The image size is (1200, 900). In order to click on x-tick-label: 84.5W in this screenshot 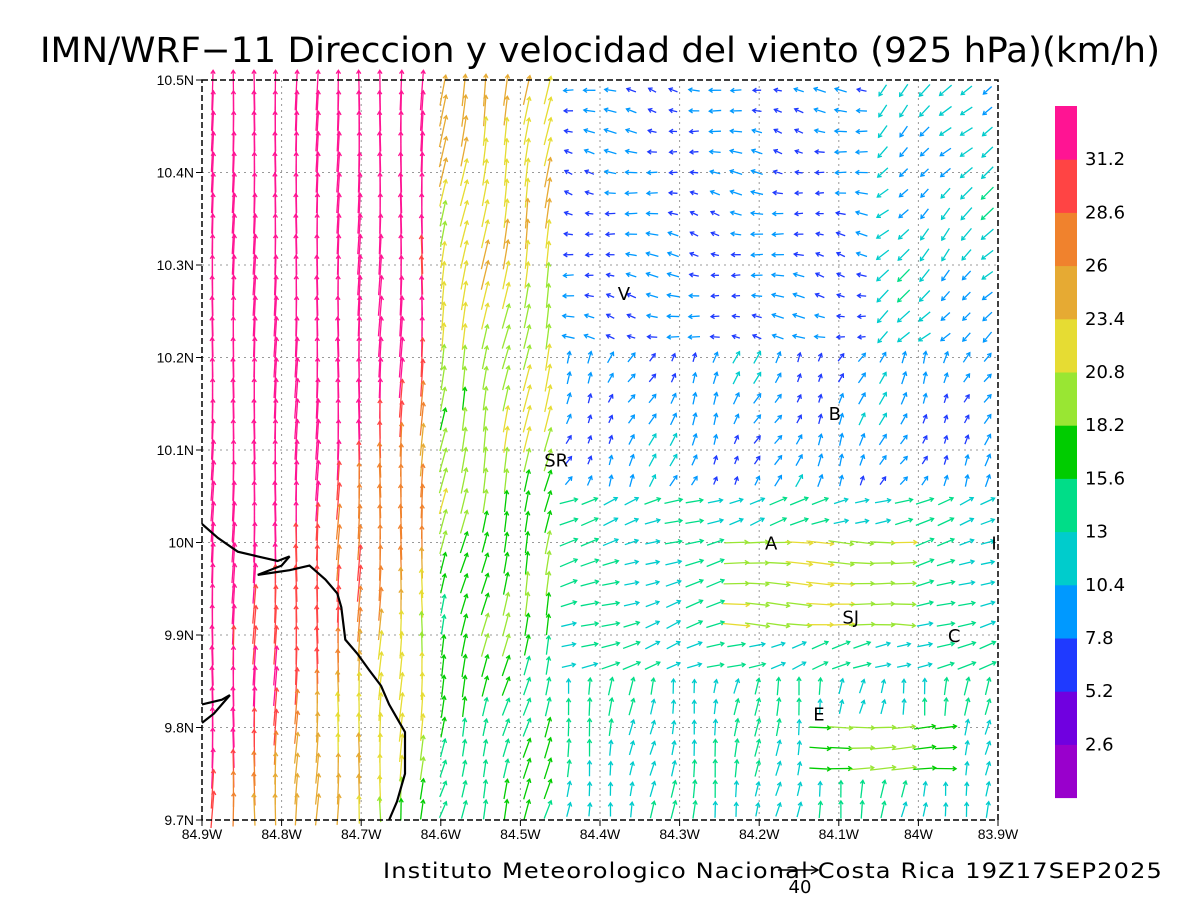, I will do `click(520, 834)`.